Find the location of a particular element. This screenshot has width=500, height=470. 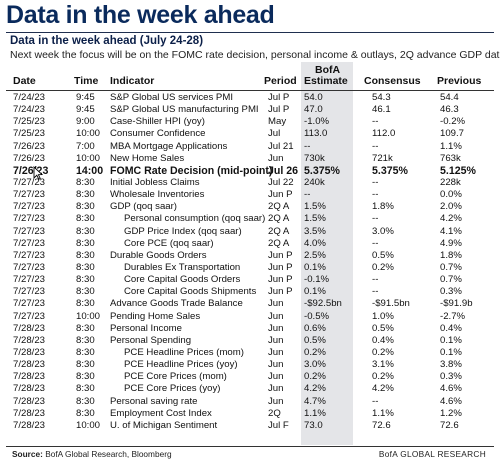

cell-previous: 109.7 is located at coordinates (452, 134).